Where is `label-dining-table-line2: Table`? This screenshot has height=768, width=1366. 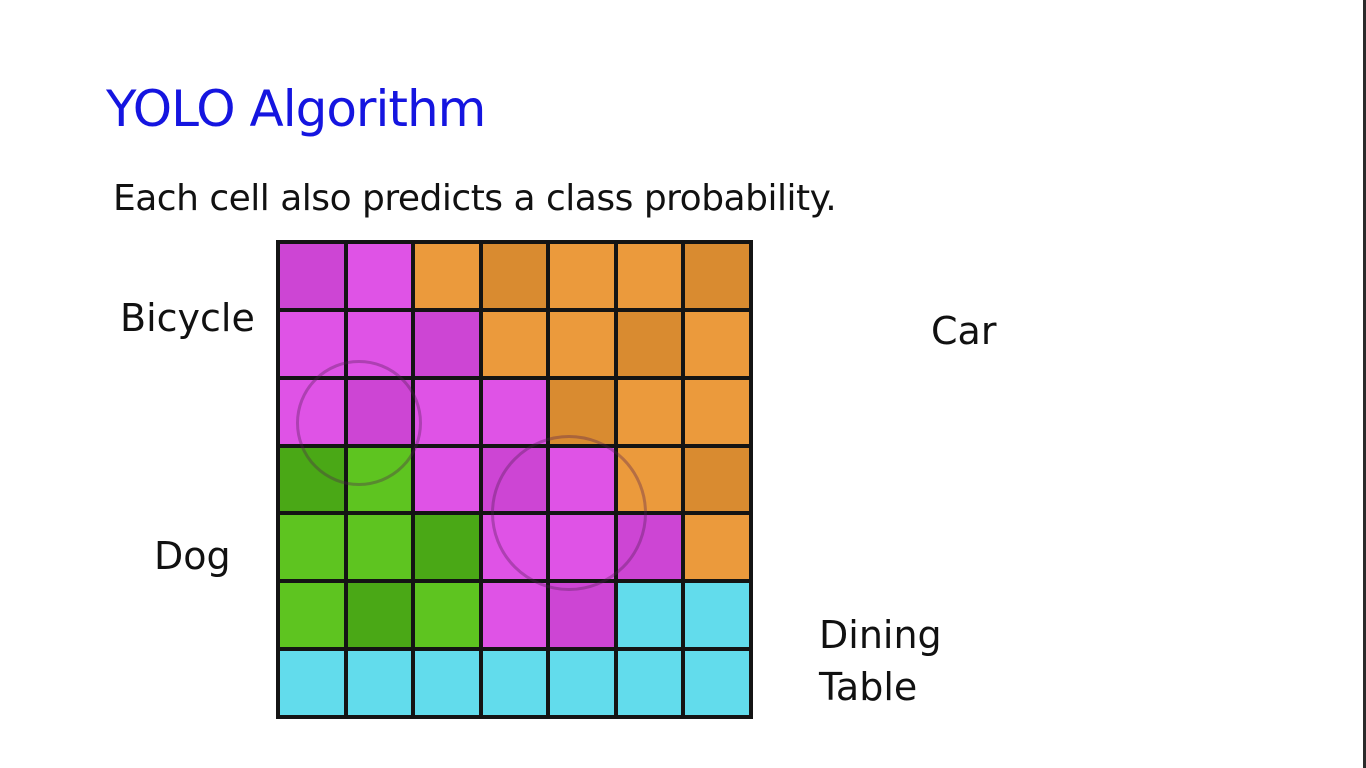 label-dining-table-line2: Table is located at coordinates (868, 687).